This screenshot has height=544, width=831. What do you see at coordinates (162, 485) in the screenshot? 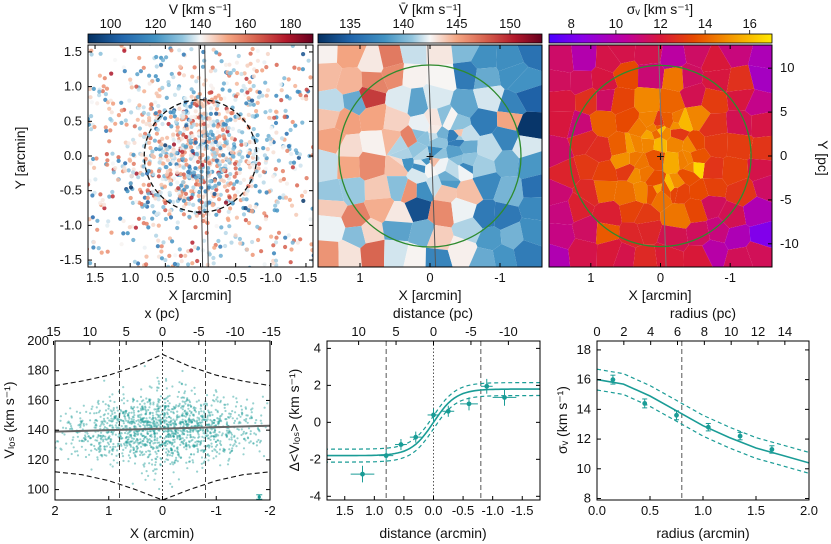
I see `envelope-lower` at bounding box center [162, 485].